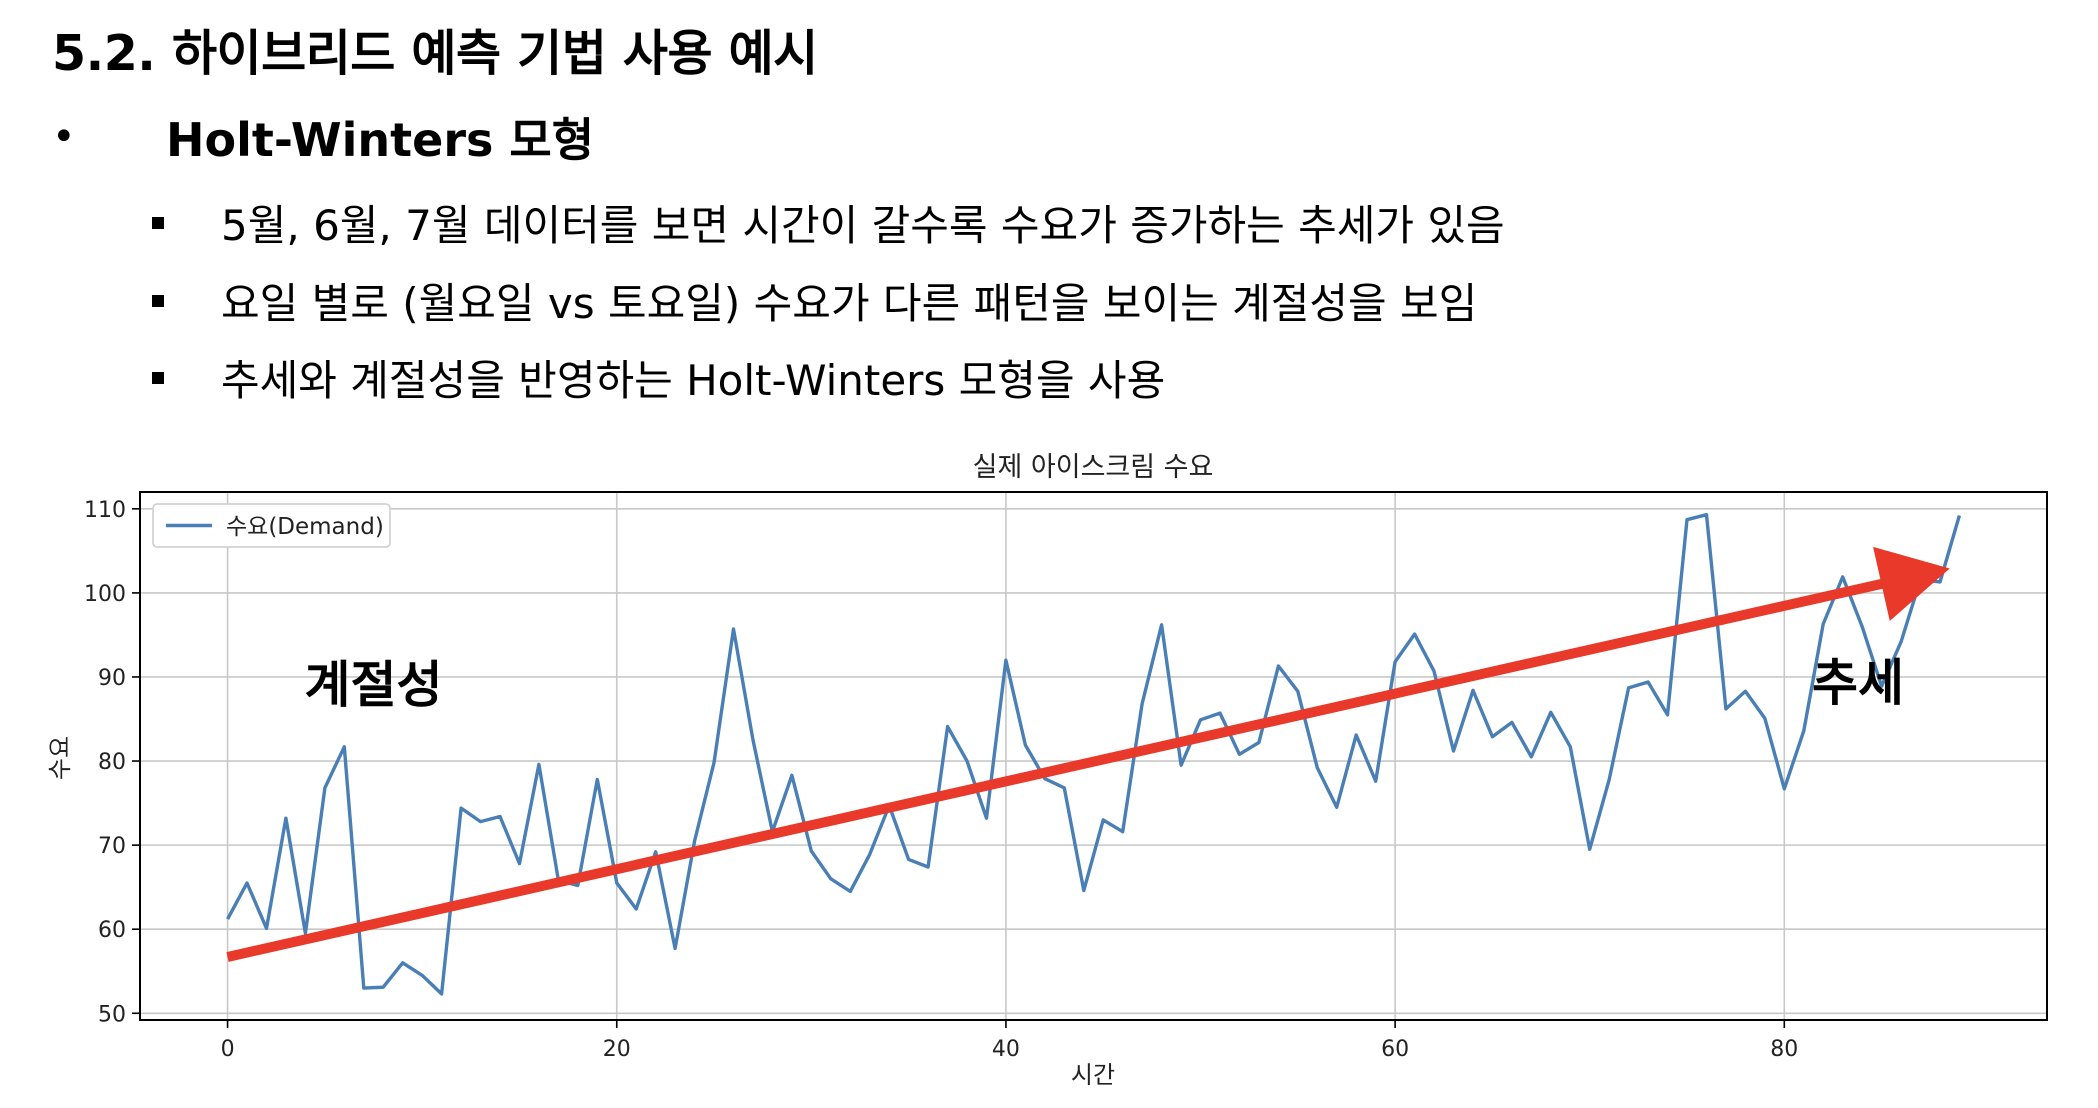 This screenshot has height=1108, width=2098. What do you see at coordinates (1093, 467) in the screenshot?
I see `chart-title: 실제 아이스크림 수요` at bounding box center [1093, 467].